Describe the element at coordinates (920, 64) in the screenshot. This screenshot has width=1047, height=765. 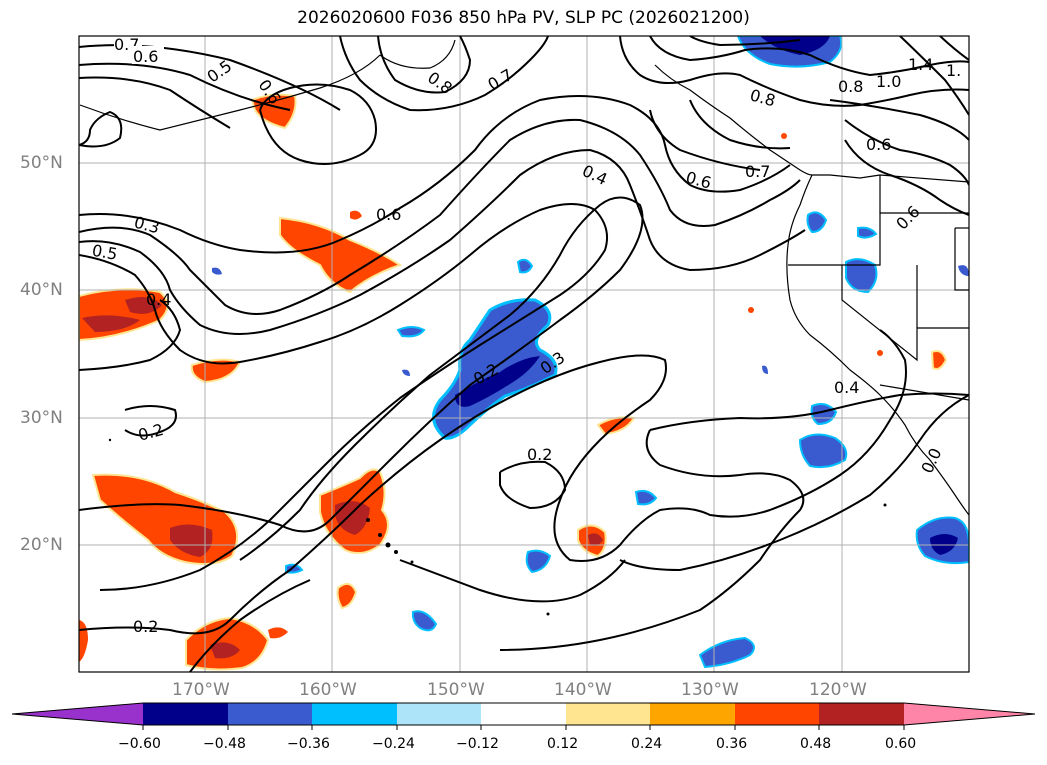
I see `contour-label: 1.4` at that location.